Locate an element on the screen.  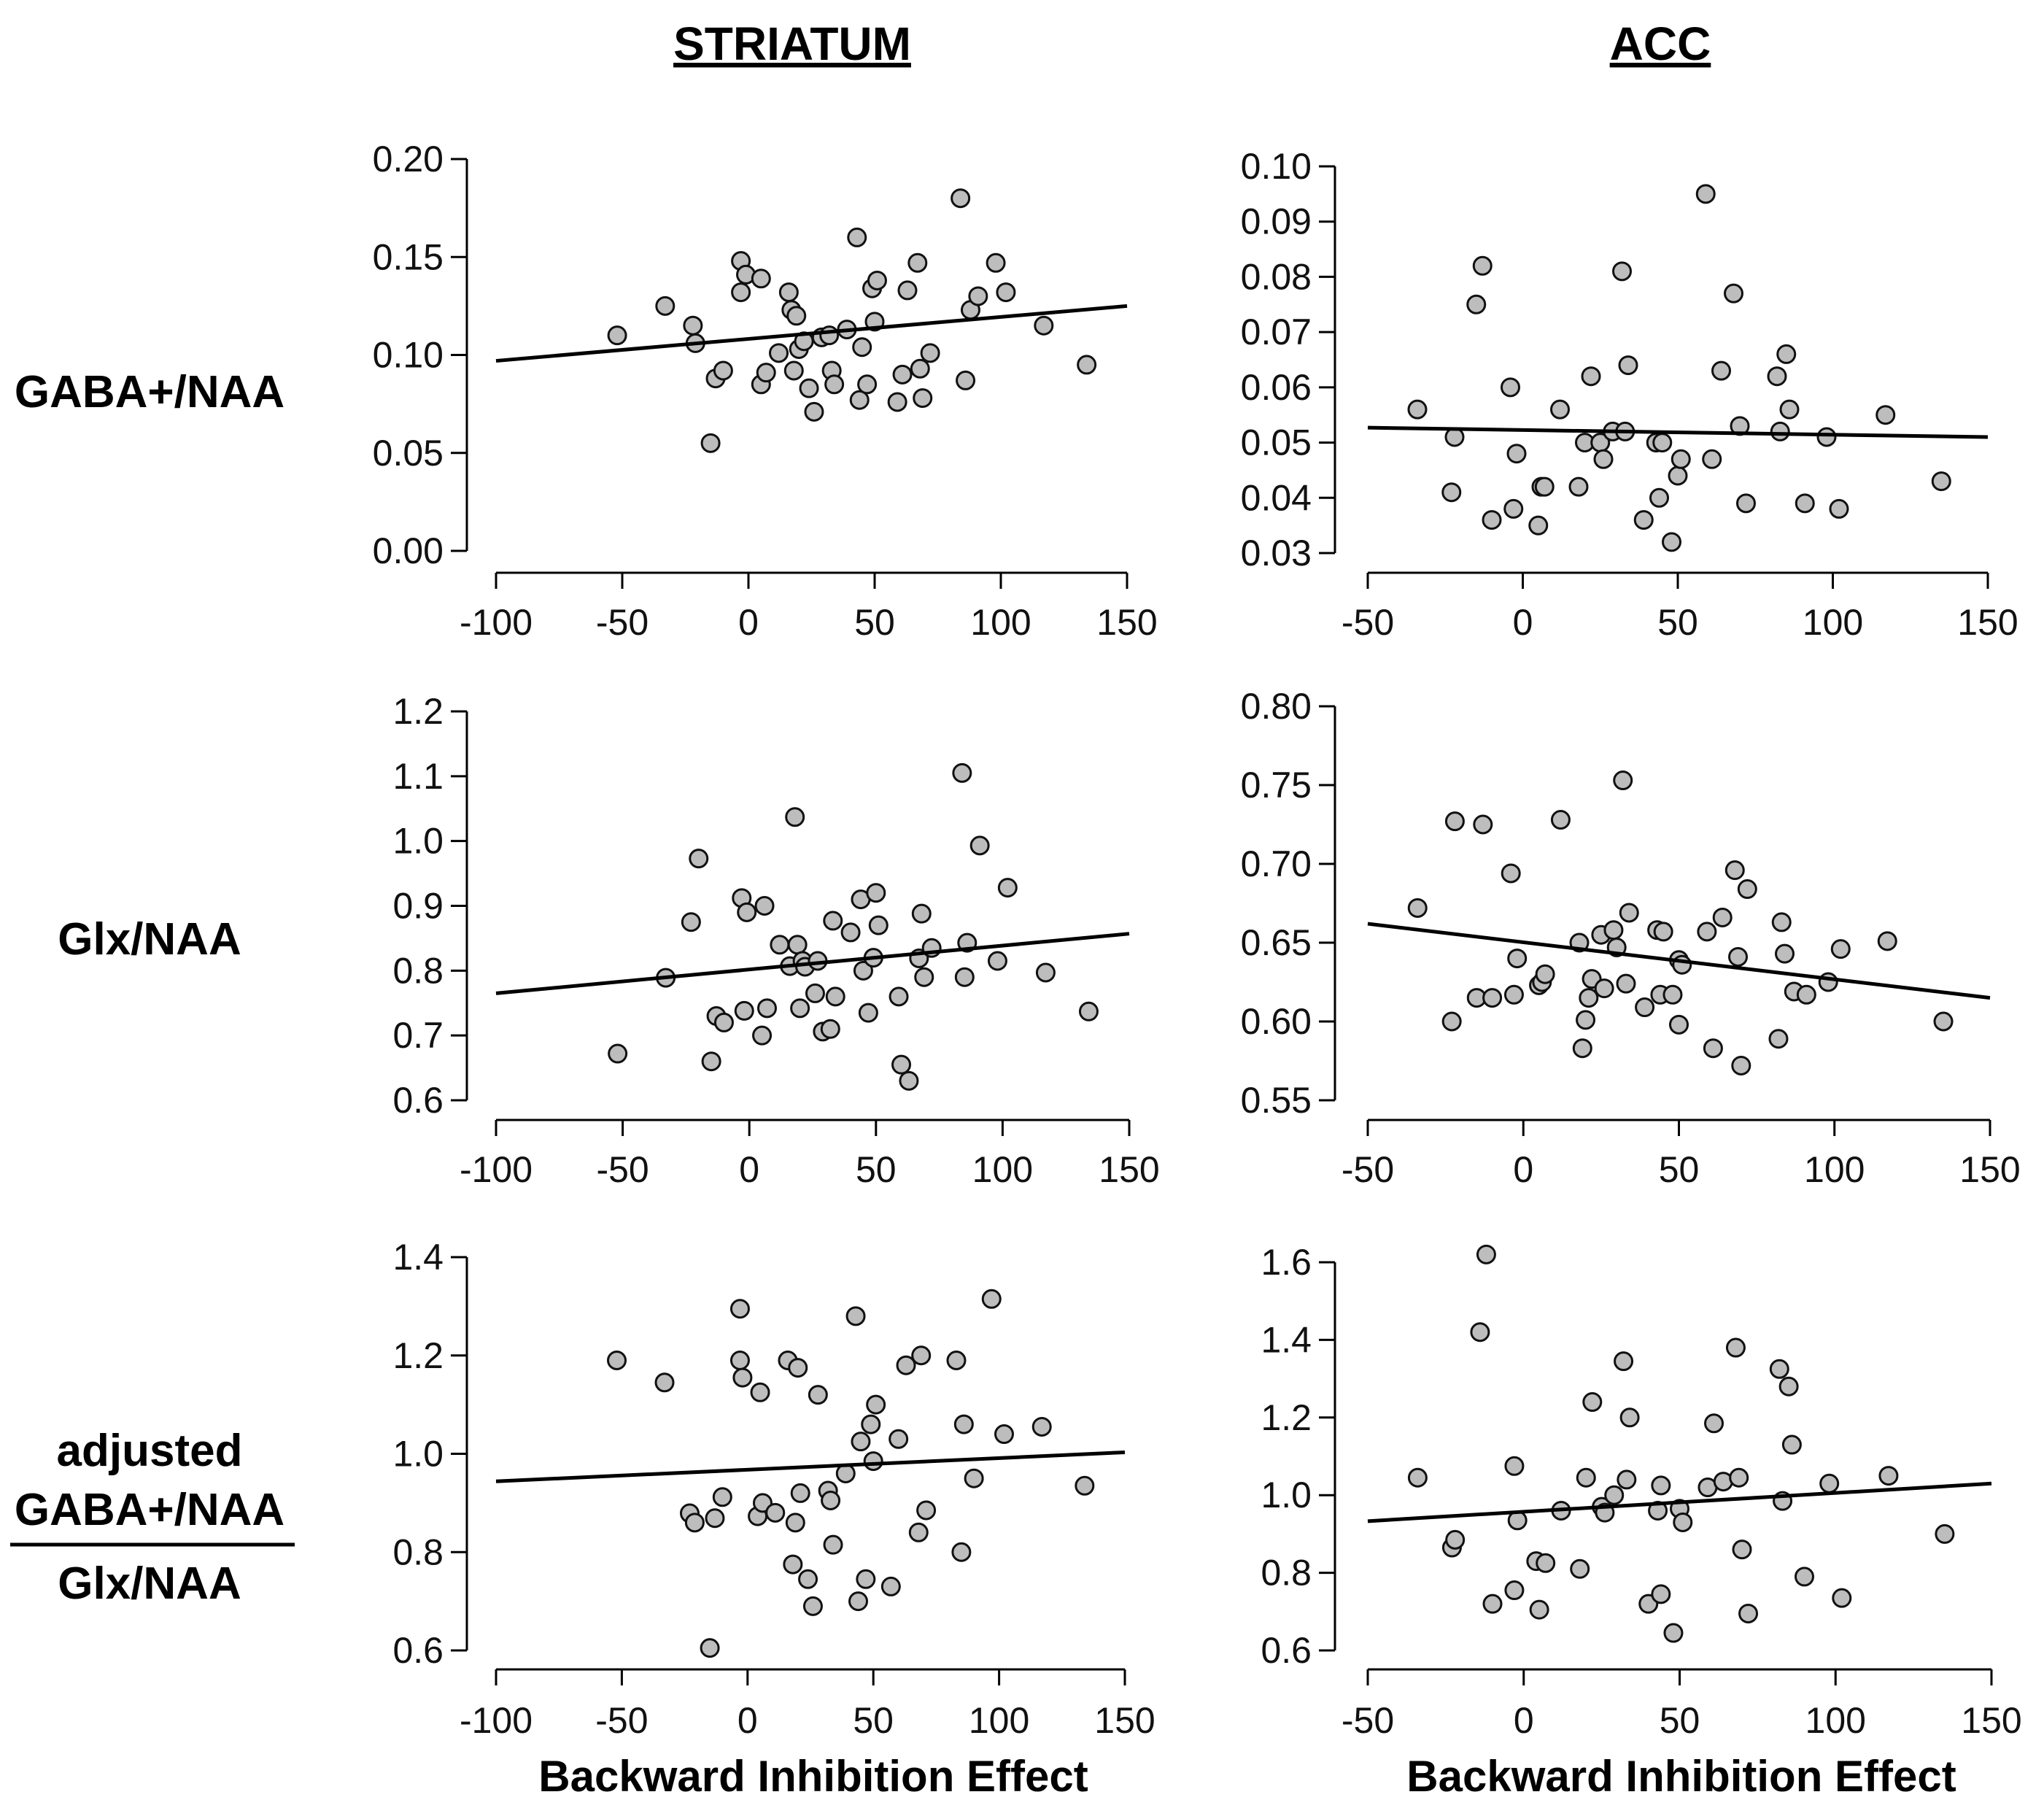
y-tick-label: 0.65 is located at coordinates (1276, 942).